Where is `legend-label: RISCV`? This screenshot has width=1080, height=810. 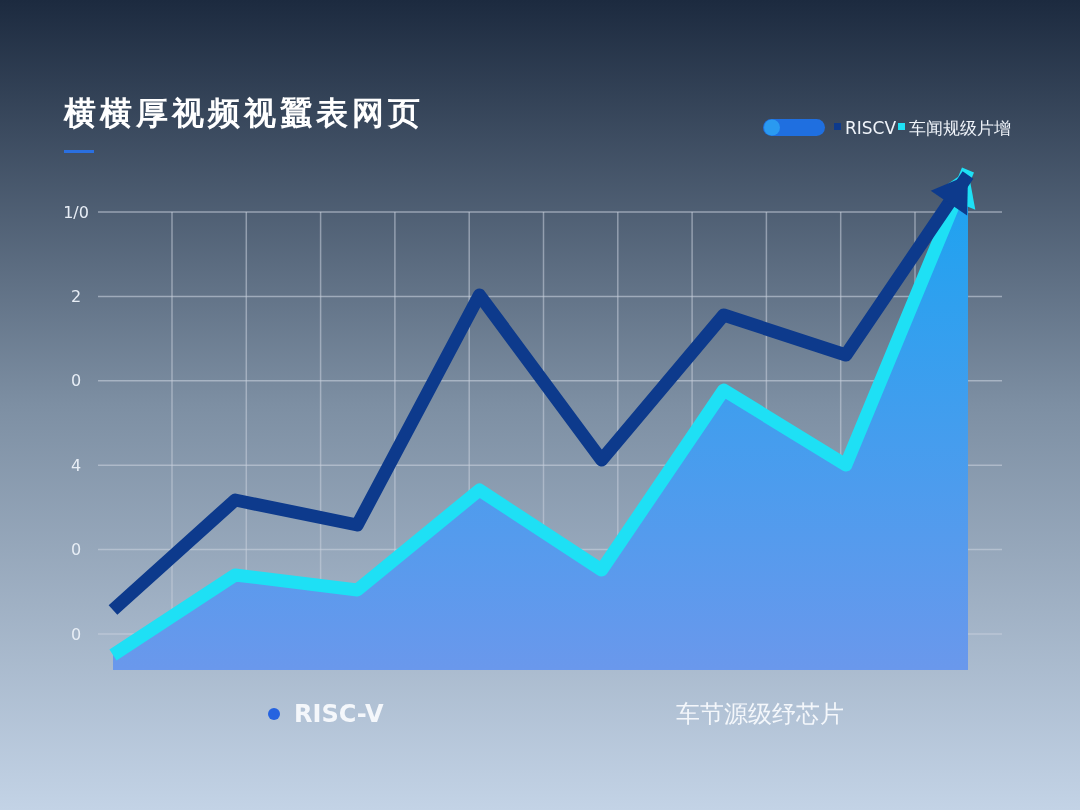 legend-label: RISCV is located at coordinates (871, 128).